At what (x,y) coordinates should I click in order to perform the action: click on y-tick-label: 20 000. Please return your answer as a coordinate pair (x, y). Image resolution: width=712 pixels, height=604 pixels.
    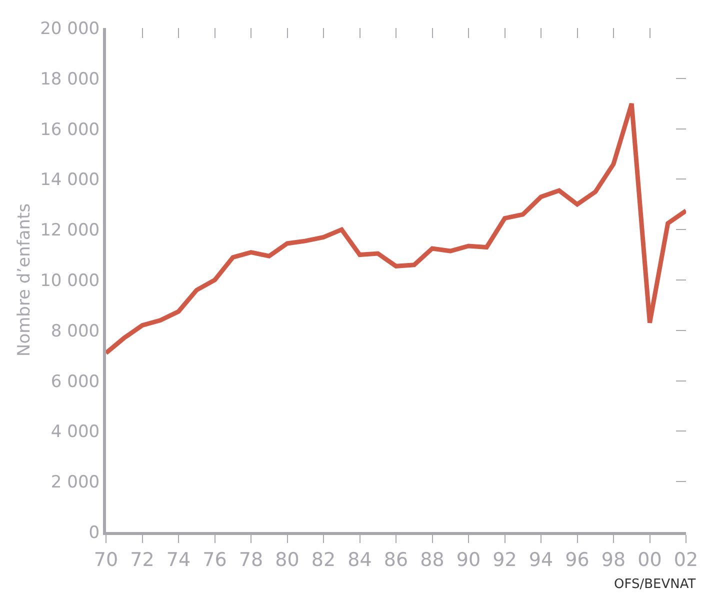
    Looking at the image, I should click on (70, 28).